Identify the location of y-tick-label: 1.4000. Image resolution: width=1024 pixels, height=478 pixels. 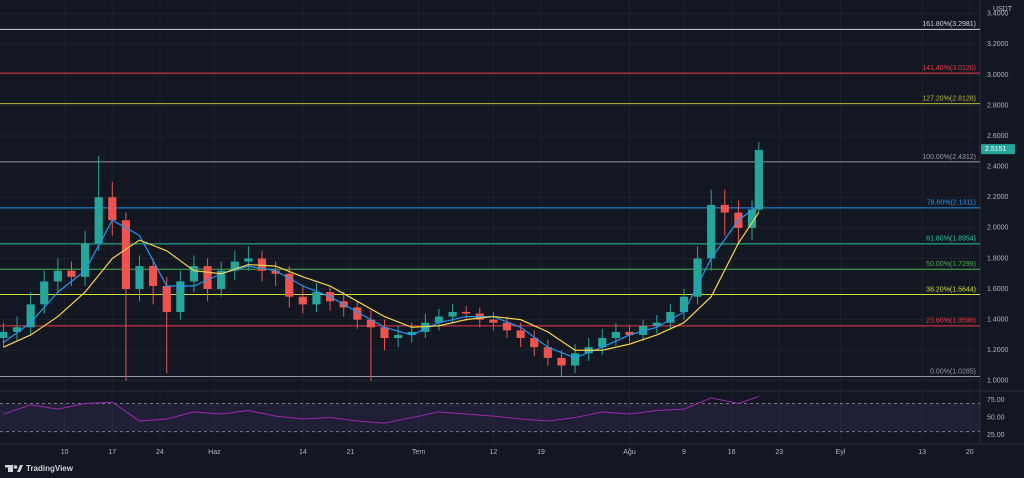
(998, 319).